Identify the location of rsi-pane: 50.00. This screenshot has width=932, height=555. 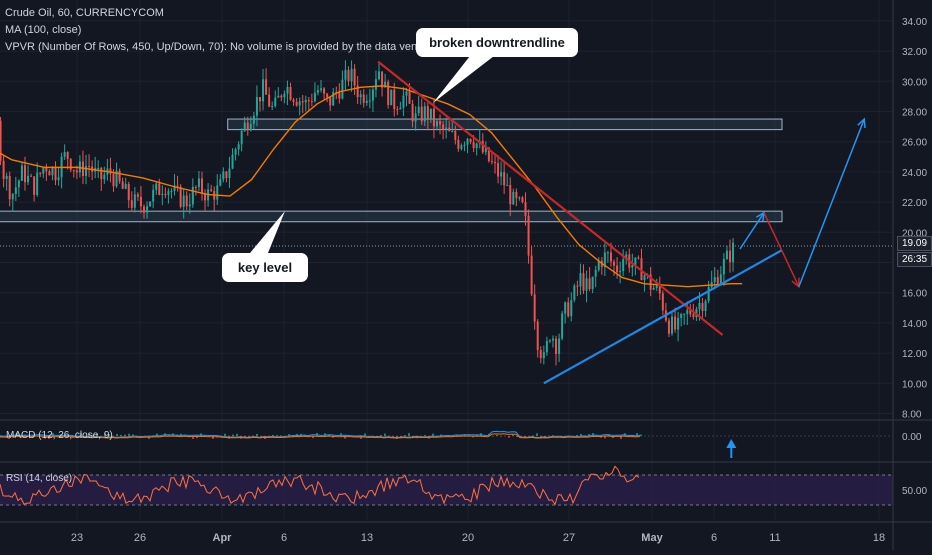
(463, 485).